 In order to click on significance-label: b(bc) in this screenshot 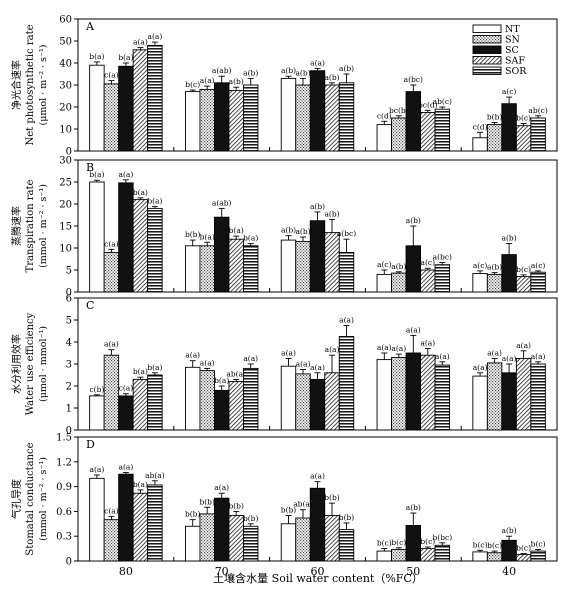, I will do `click(442, 537)`.